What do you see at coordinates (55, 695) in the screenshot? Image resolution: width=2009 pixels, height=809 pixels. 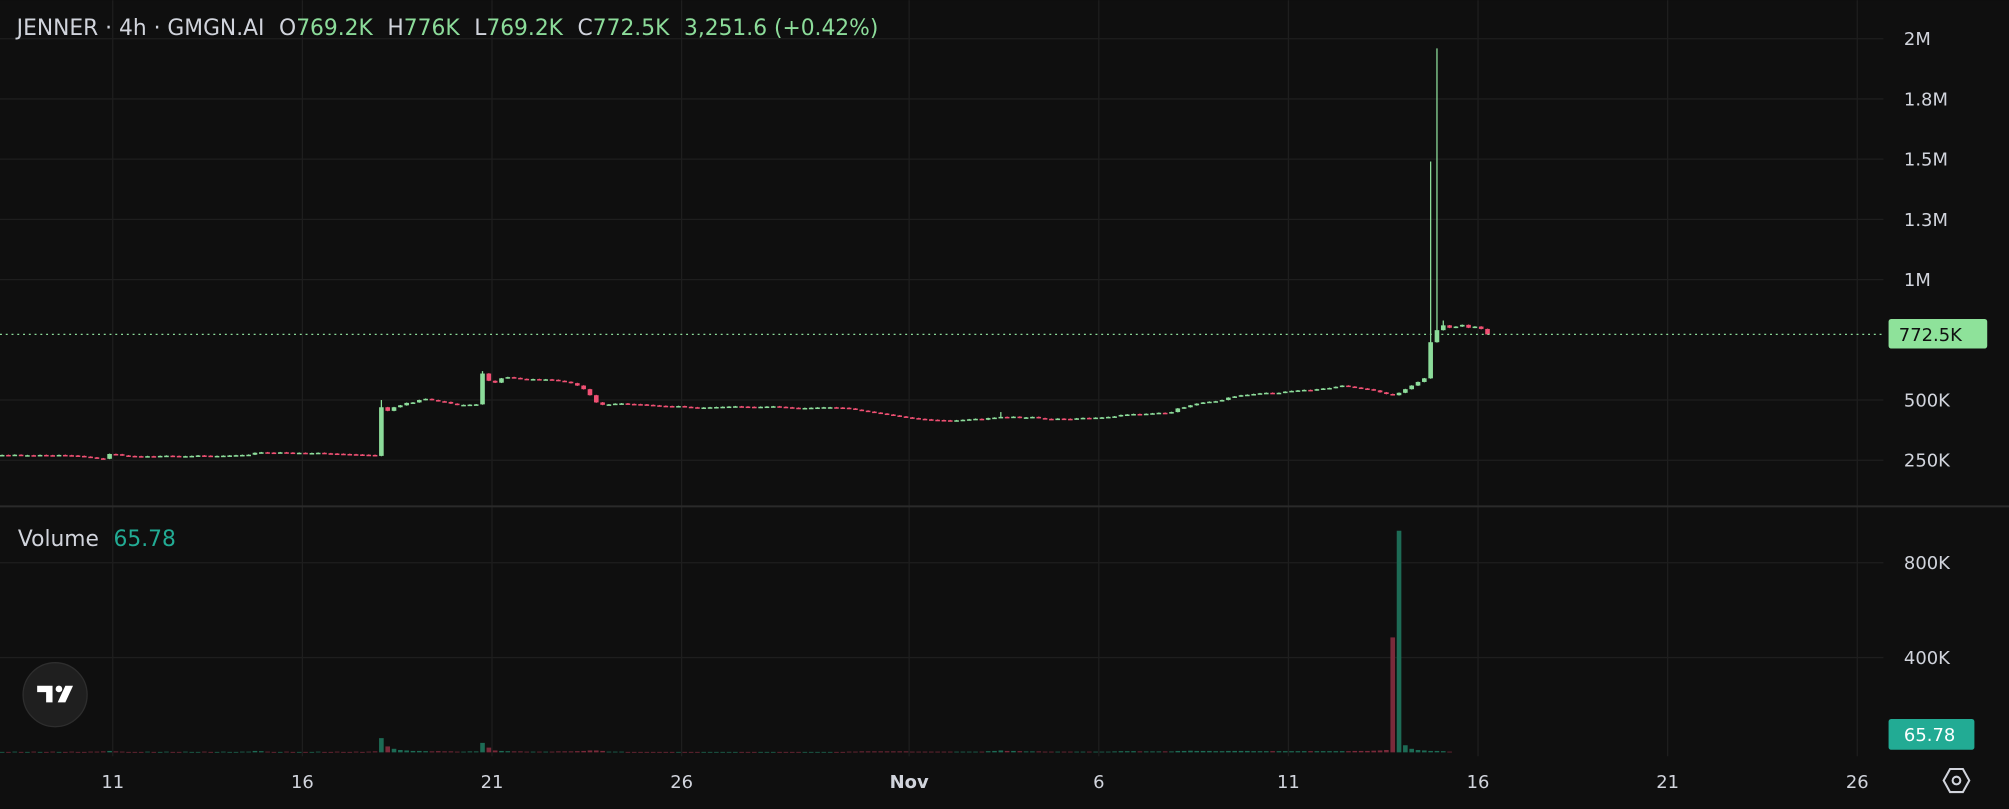 I see `tradingview-logo-icon` at bounding box center [55, 695].